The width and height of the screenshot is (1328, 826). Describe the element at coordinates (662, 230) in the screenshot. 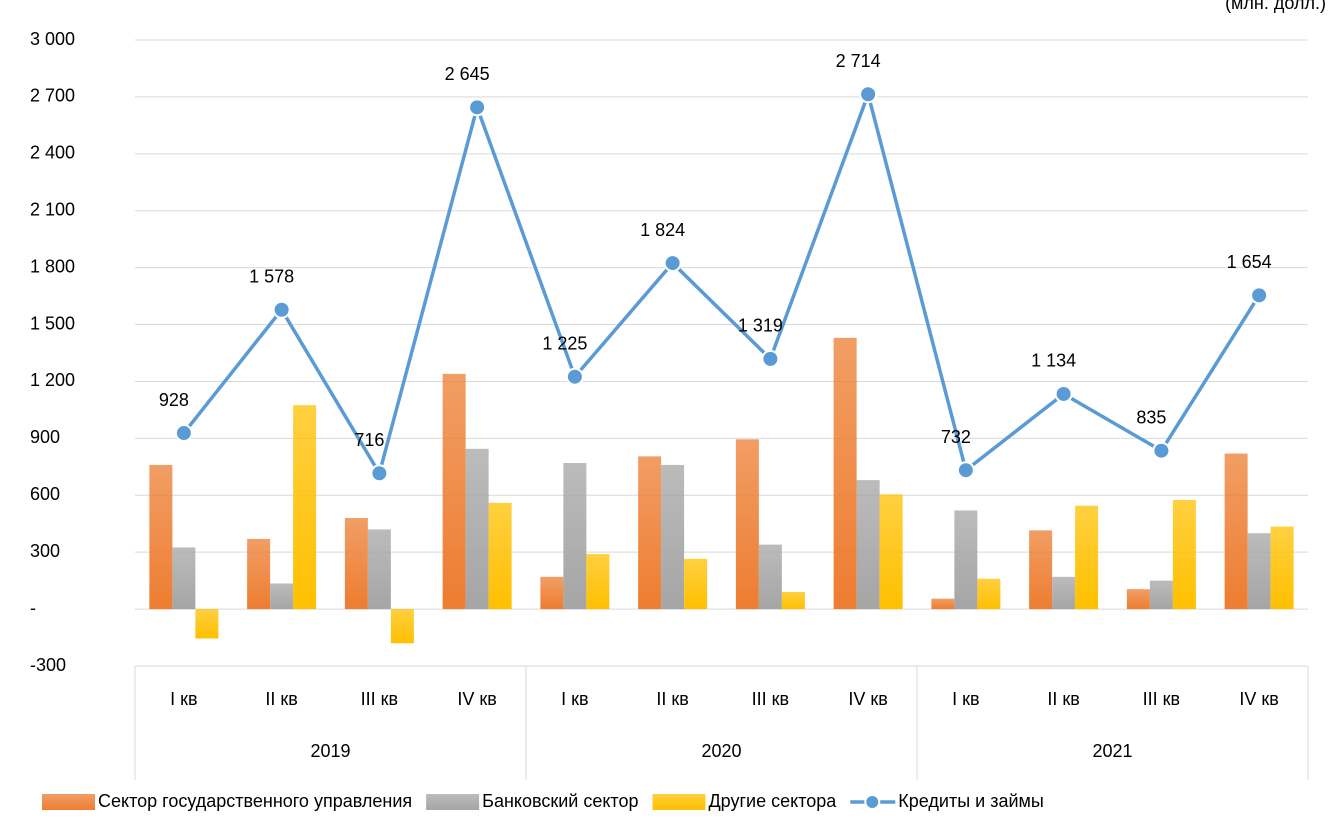

I see `data-label: 1 824` at that location.